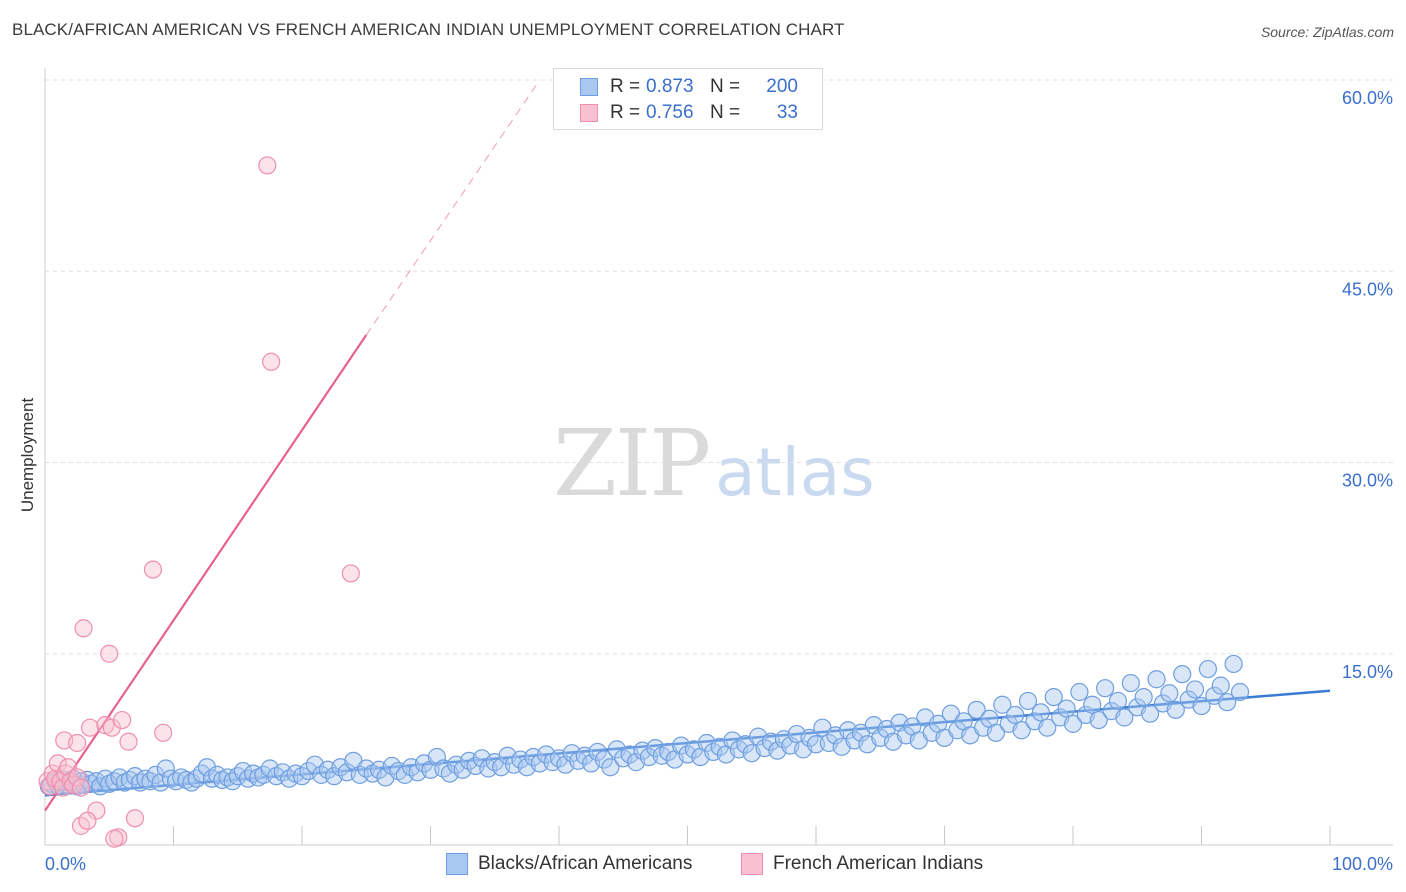  What do you see at coordinates (27, 455) in the screenshot?
I see `y-axis-label: Unemployment` at bounding box center [27, 455].